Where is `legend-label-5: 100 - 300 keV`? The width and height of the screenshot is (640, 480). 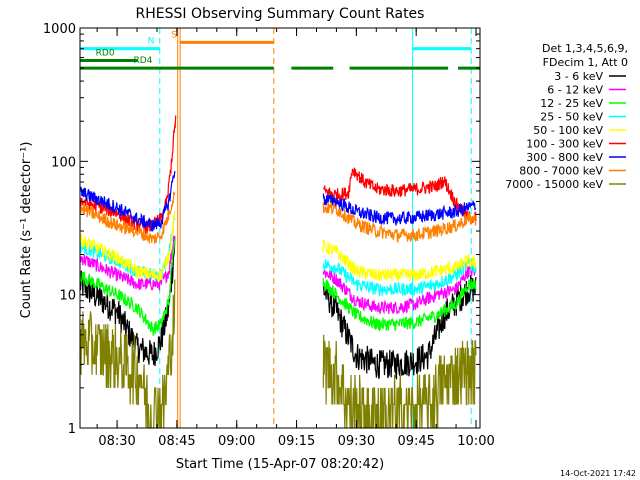 legend-label-5: 100 - 300 keV is located at coordinates (564, 144).